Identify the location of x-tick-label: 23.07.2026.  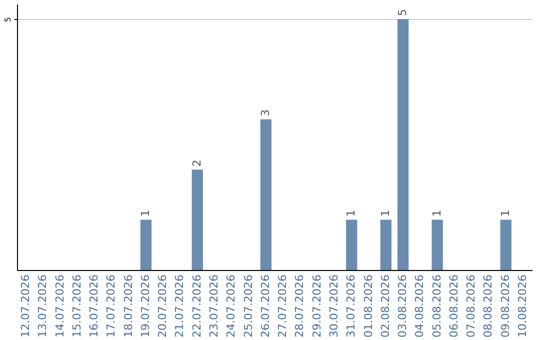
(214, 306).